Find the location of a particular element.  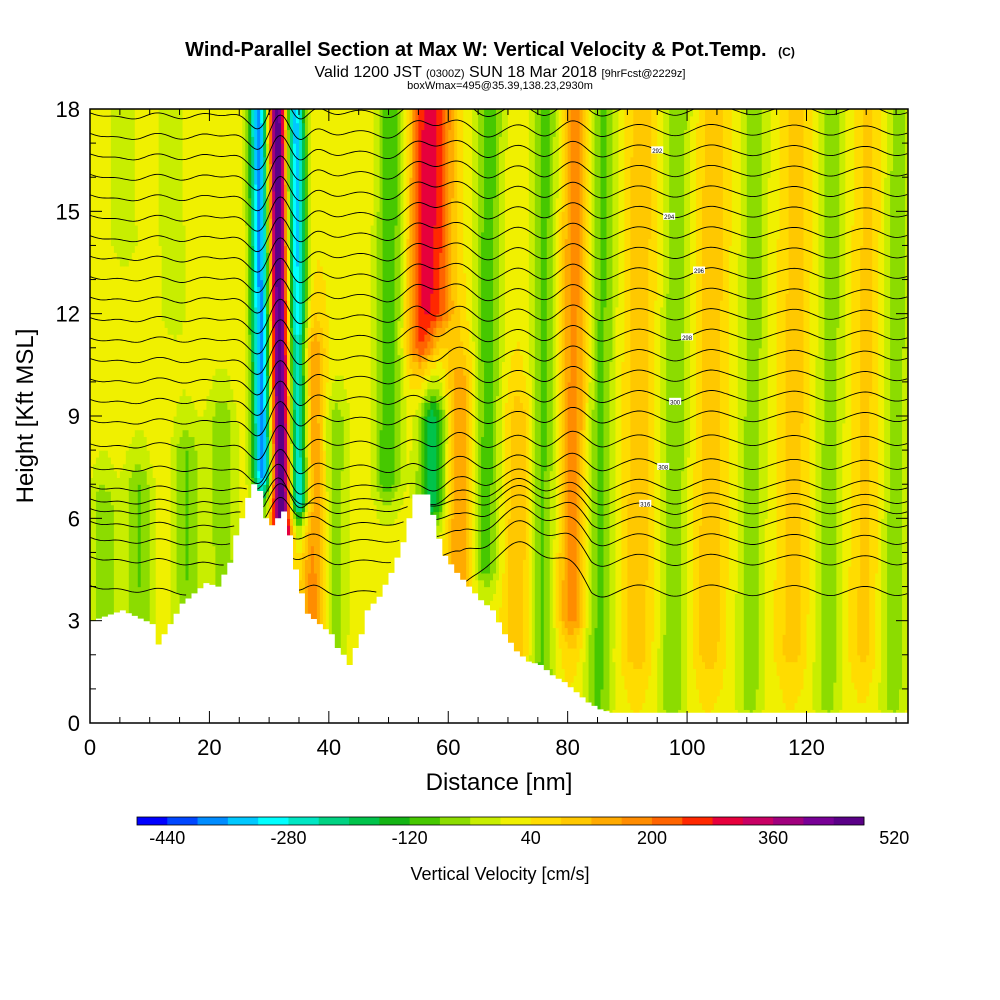

x-tick-label: 0 is located at coordinates (90, 747).